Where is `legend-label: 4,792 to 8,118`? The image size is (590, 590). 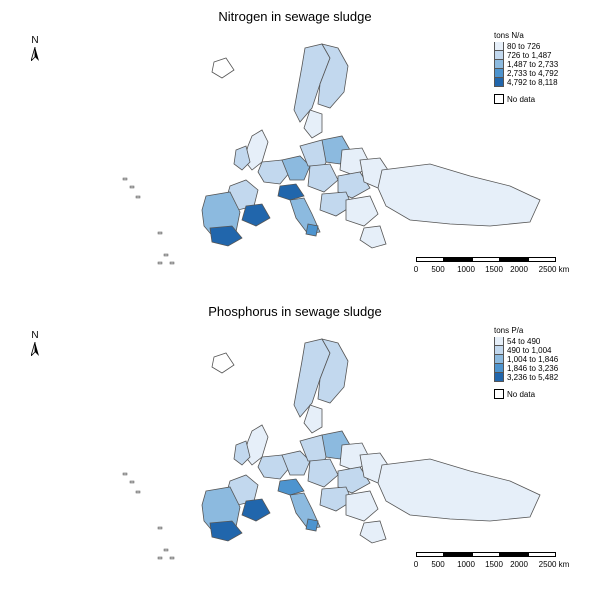 legend-label: 4,792 to 8,118 is located at coordinates (532, 82).